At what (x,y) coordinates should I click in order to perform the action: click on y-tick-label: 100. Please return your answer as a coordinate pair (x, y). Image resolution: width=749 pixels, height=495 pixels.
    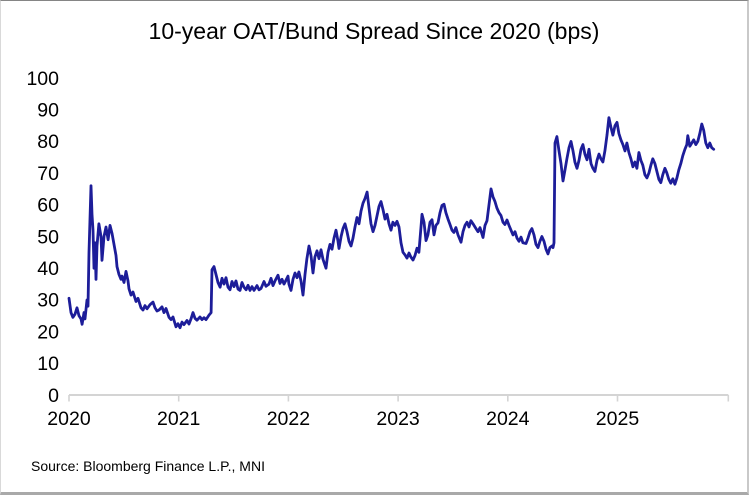
    Looking at the image, I should click on (42, 79).